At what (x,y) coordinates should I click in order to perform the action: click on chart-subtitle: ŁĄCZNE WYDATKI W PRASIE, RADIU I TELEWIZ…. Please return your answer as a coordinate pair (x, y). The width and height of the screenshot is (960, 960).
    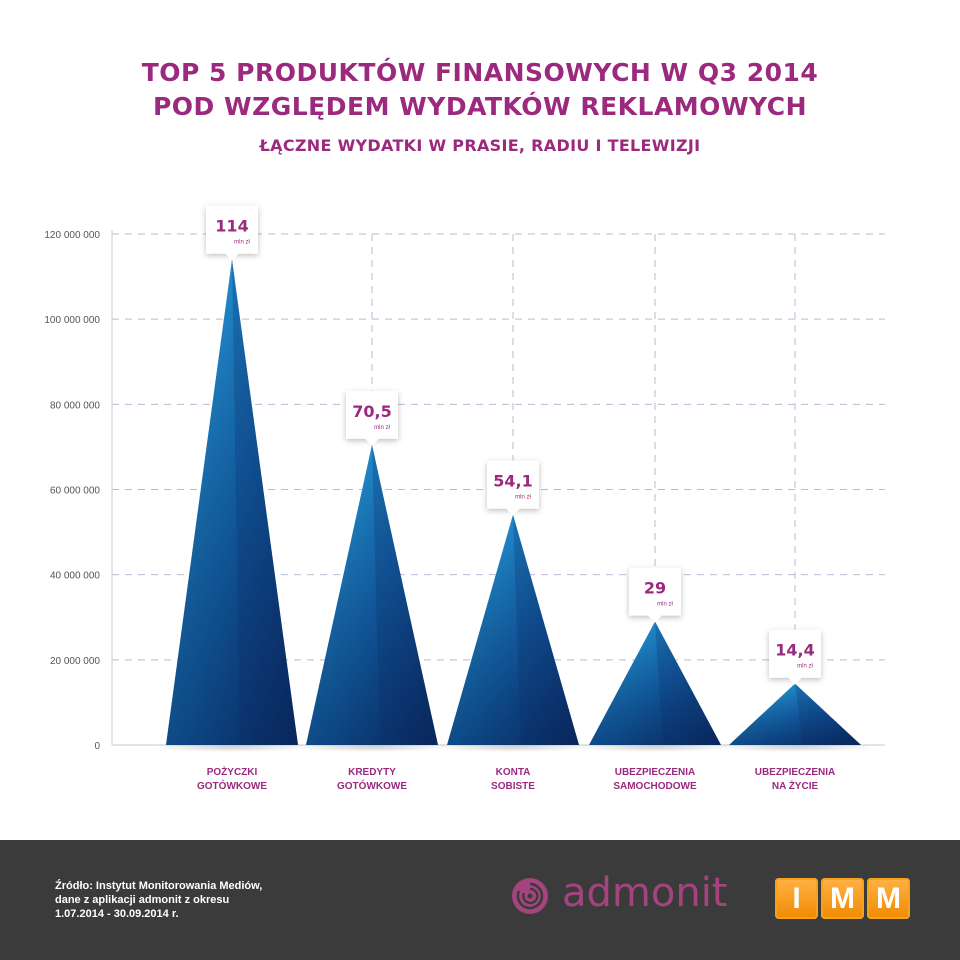
    Looking at the image, I should click on (480, 145).